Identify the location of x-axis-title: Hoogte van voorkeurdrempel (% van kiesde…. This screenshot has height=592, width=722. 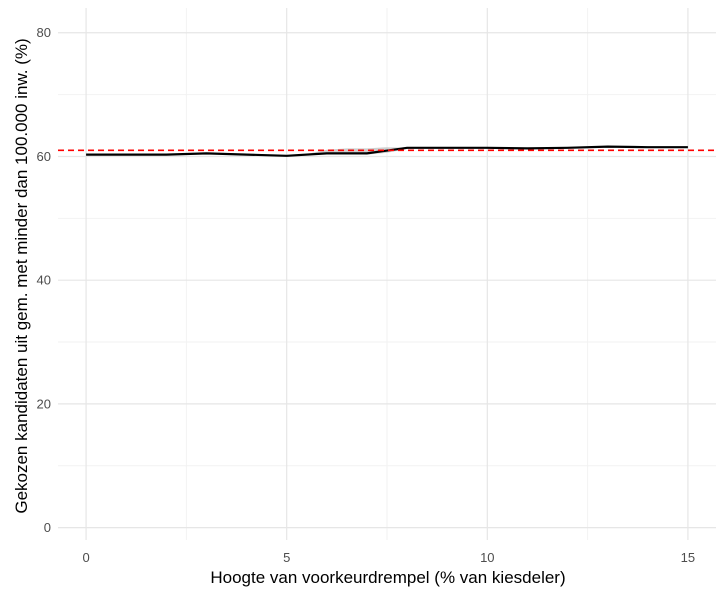
(387, 577).